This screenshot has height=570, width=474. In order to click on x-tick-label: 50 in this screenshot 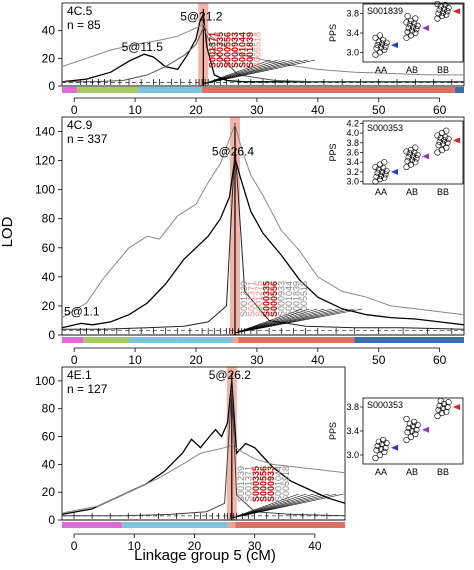, I will do `click(379, 360)`.